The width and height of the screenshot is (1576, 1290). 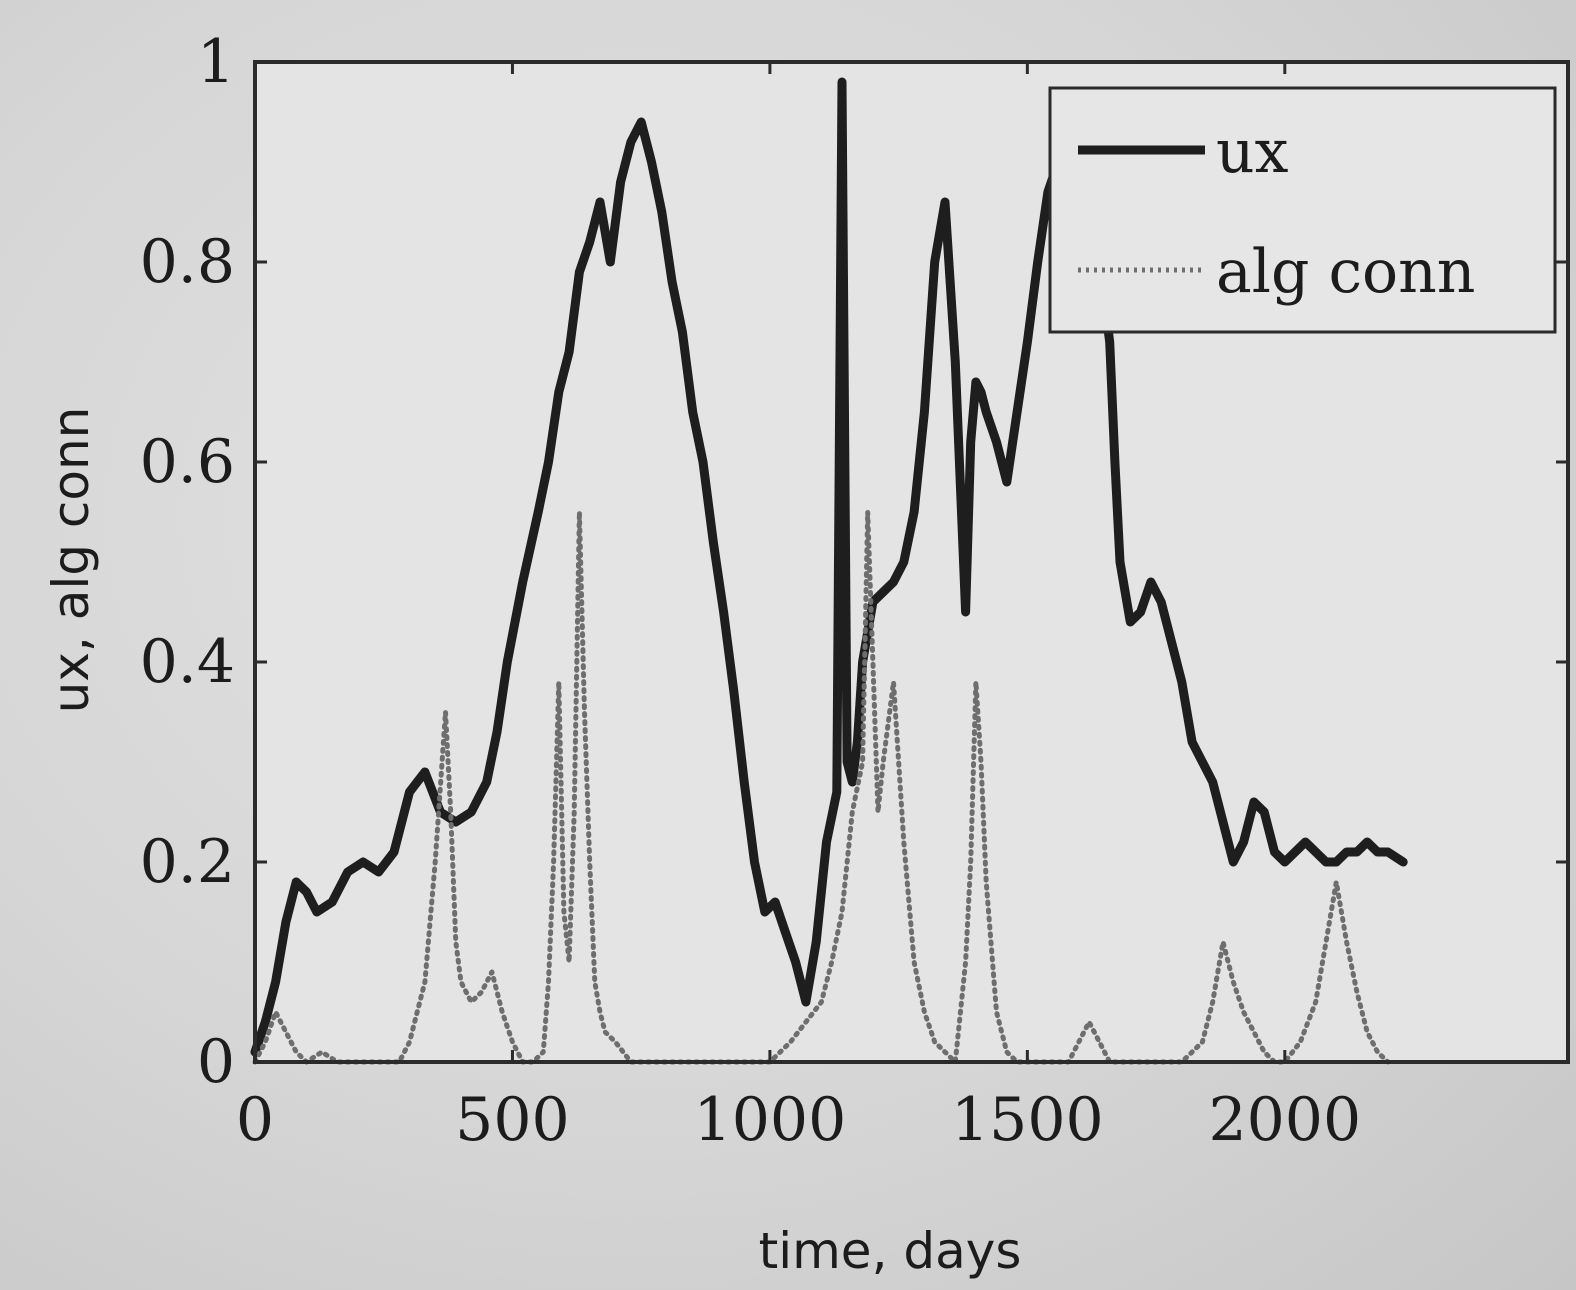 What do you see at coordinates (770, 1120) in the screenshot?
I see `x-tick-label: 1000` at bounding box center [770, 1120].